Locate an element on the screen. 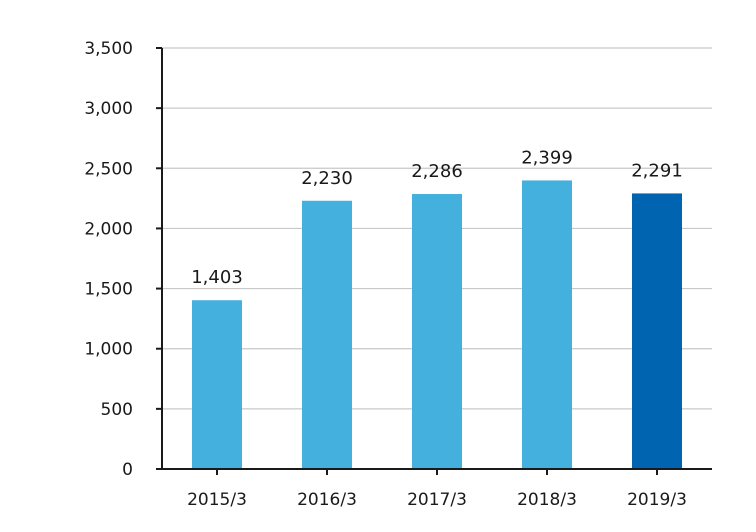 Image resolution: width=756 pixels, height=532 pixels. y-tick-label: 1,000 is located at coordinates (108, 350).